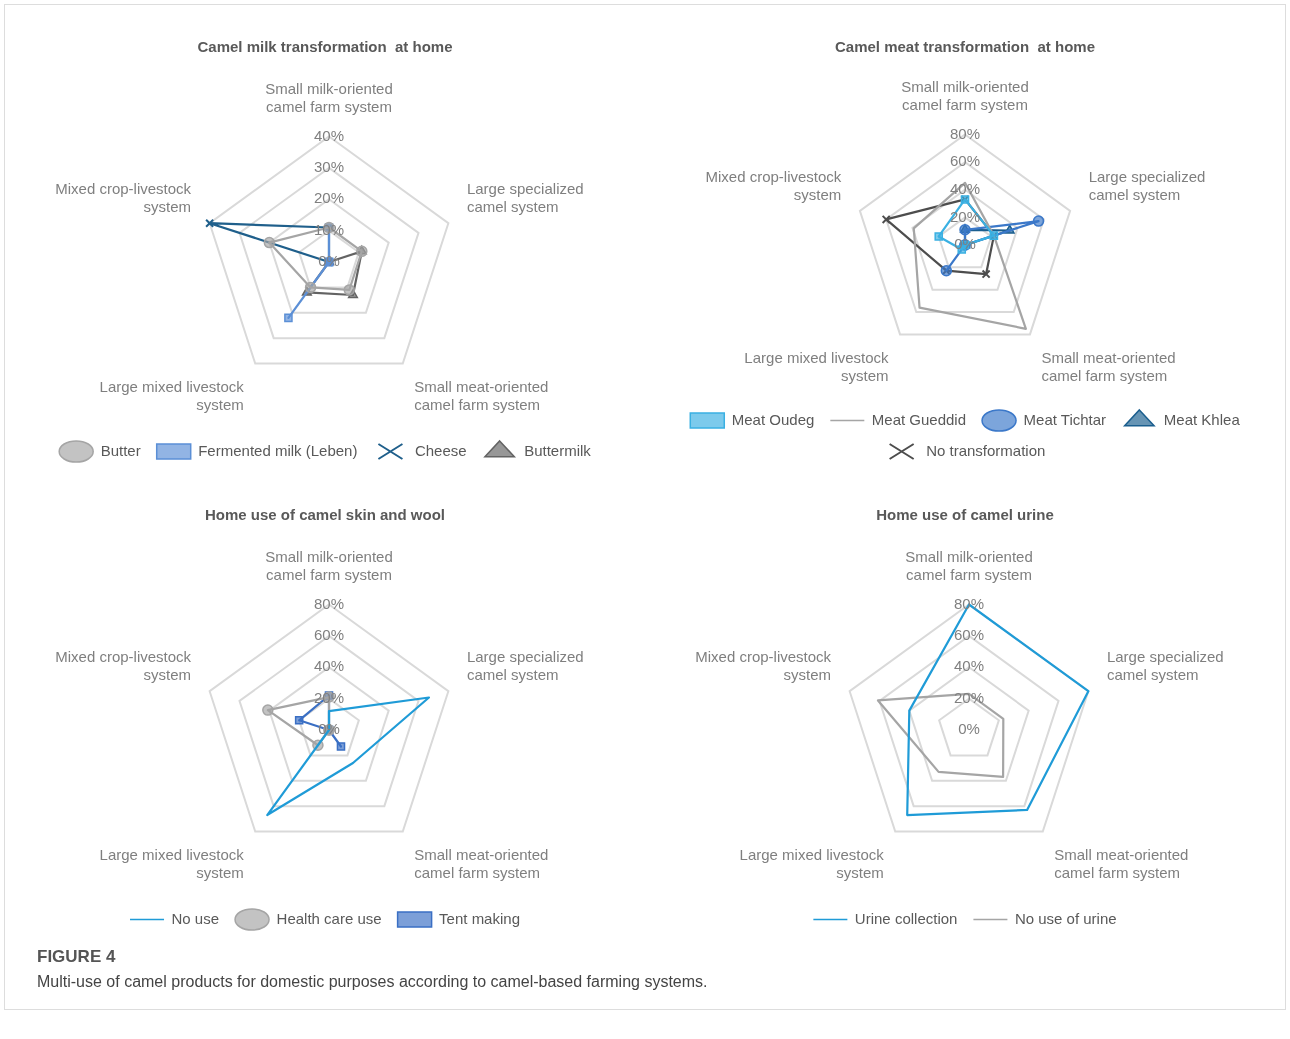 The image size is (1290, 1039). Describe the element at coordinates (1065, 419) in the screenshot. I see `legend-label: Meat Tichtar` at that location.